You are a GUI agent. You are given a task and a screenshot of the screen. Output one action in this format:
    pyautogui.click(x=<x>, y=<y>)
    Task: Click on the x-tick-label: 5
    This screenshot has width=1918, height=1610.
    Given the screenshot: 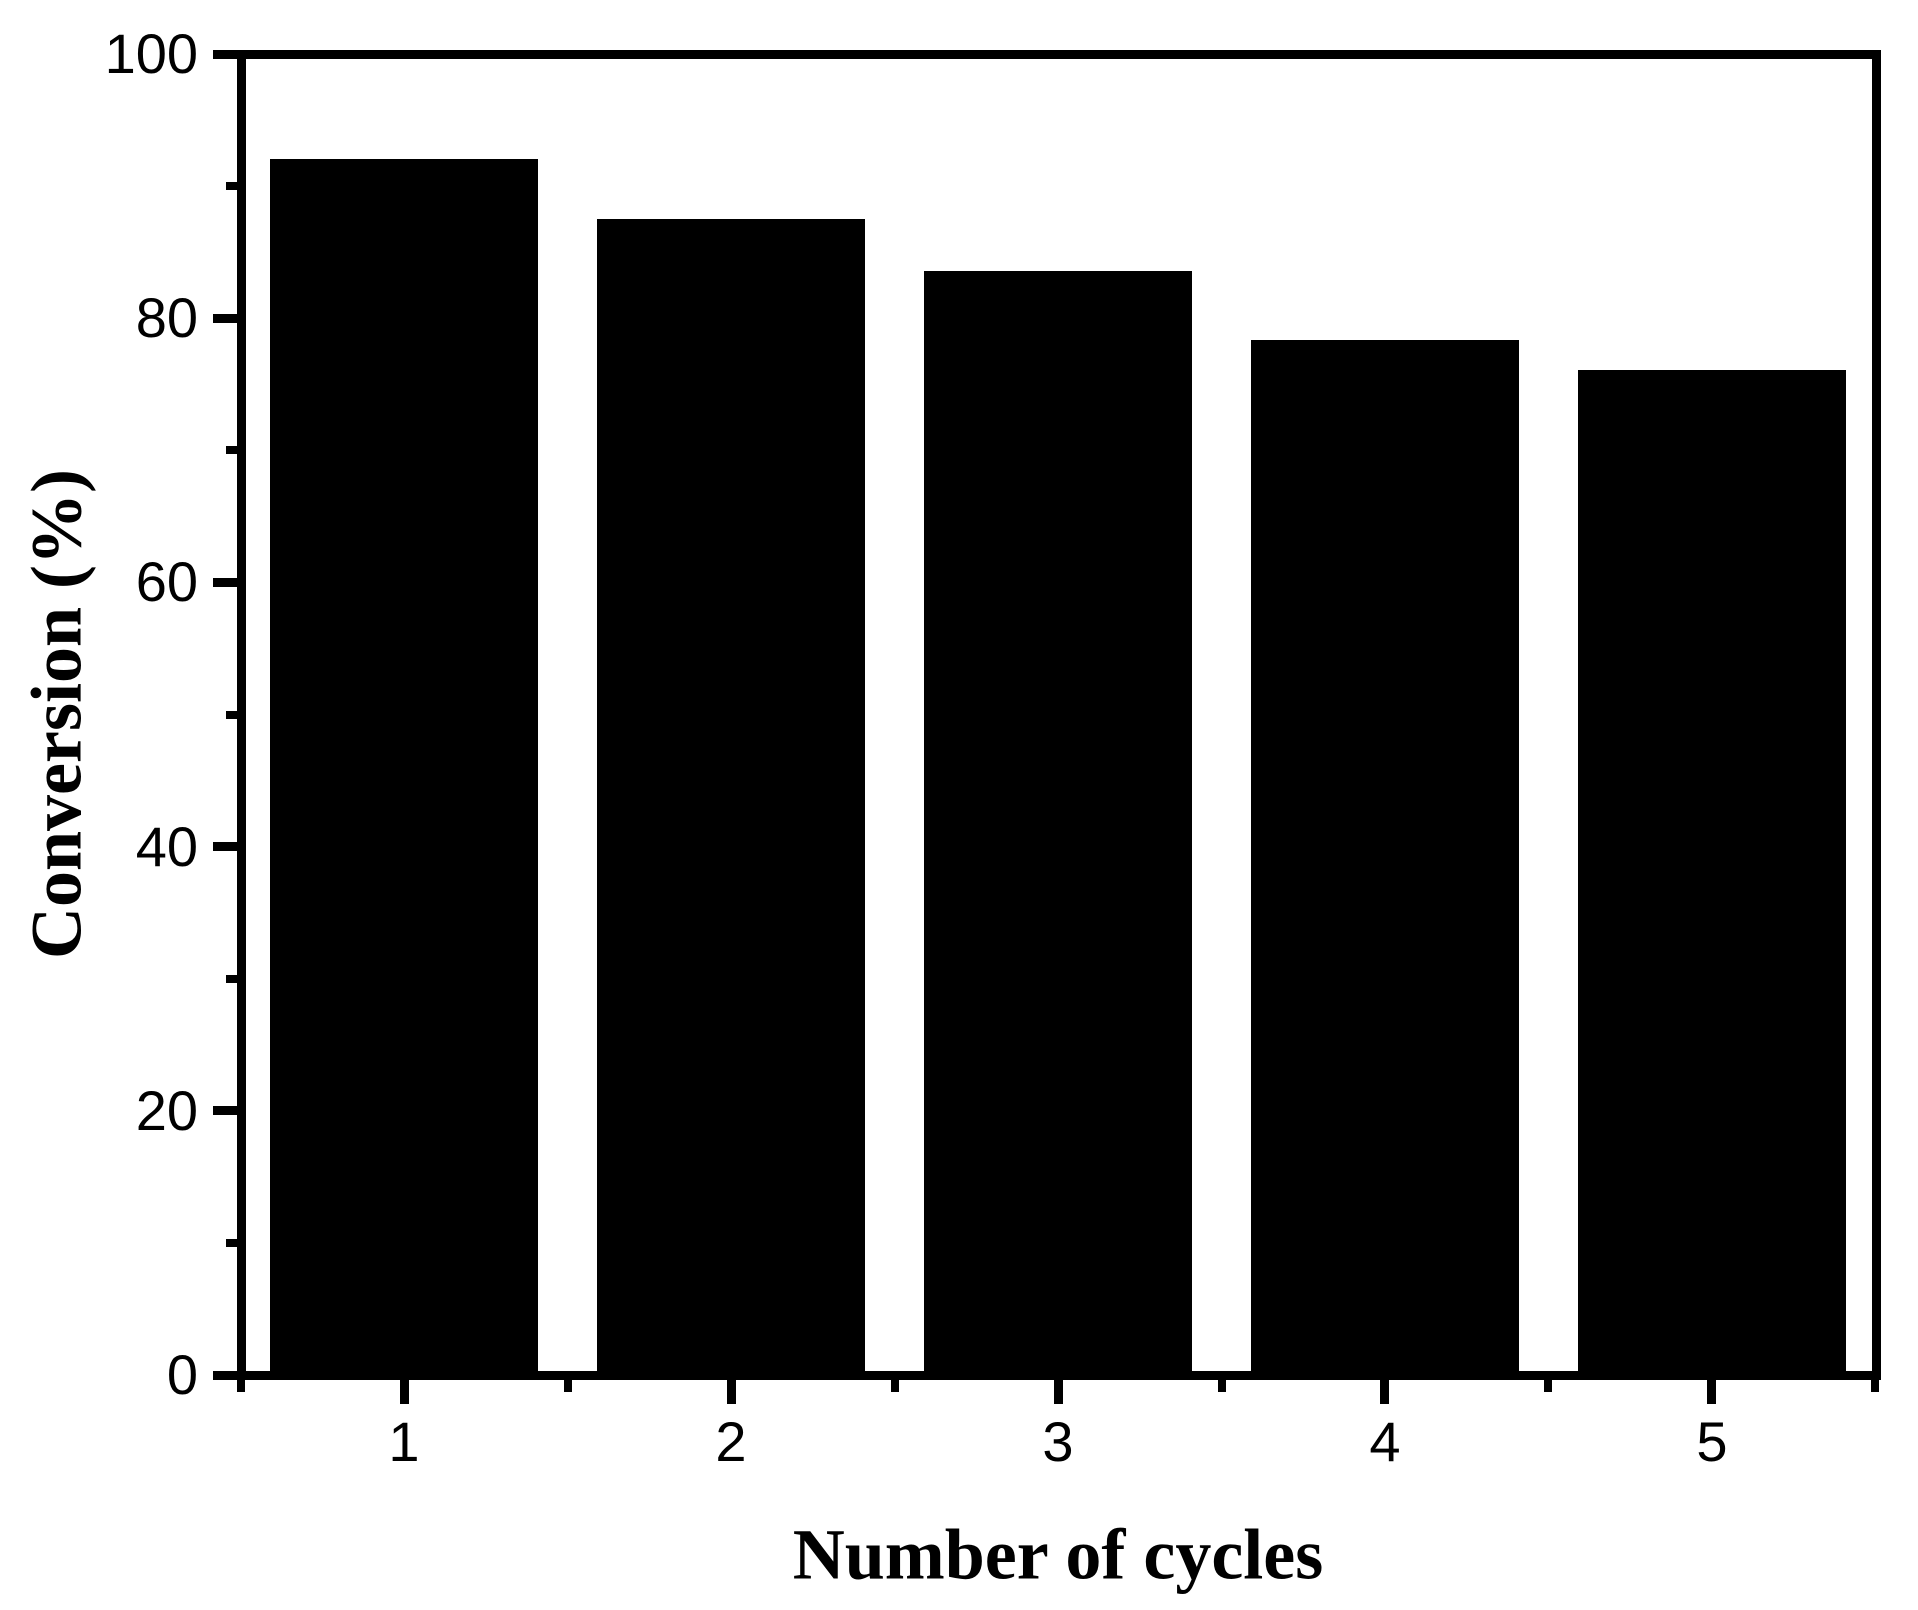 What is the action you would take?
    pyautogui.click(x=1712, y=1441)
    